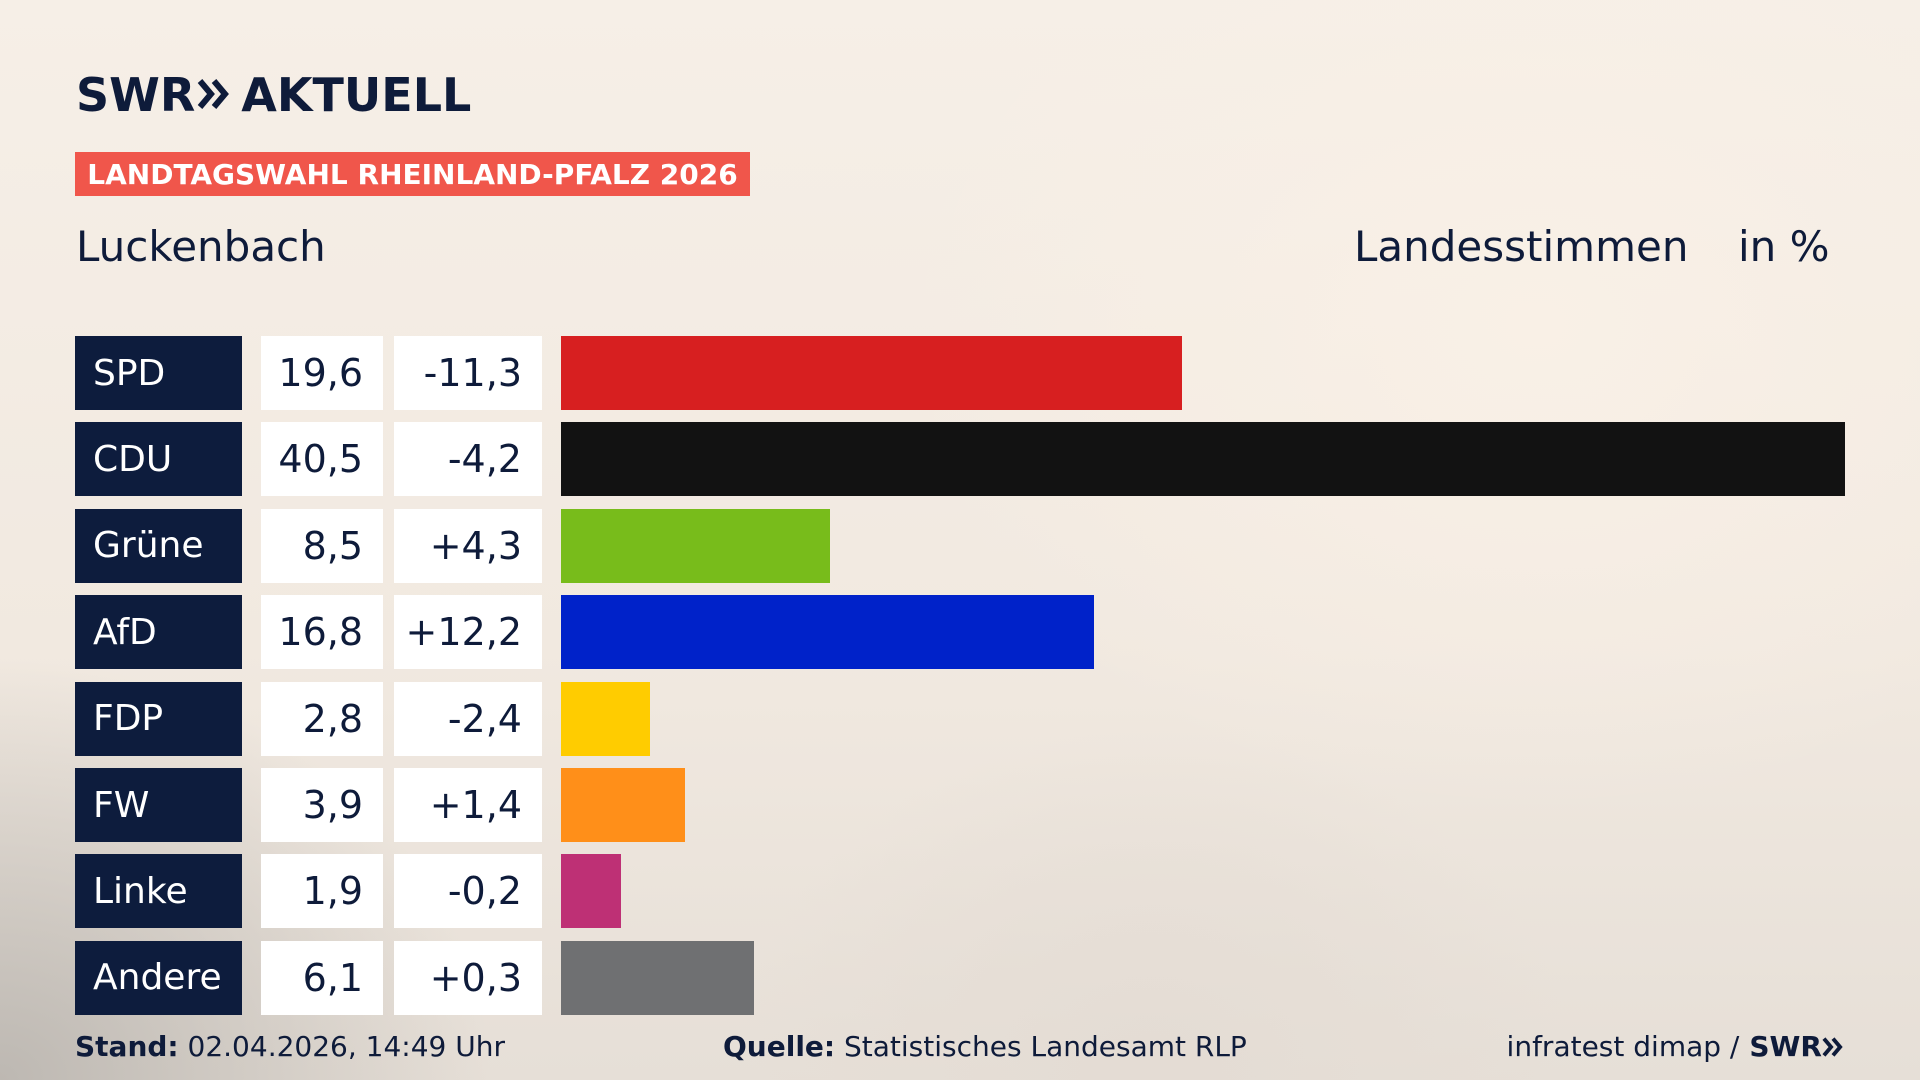  I want to click on vote-change-value: +4,3, so click(468, 545).